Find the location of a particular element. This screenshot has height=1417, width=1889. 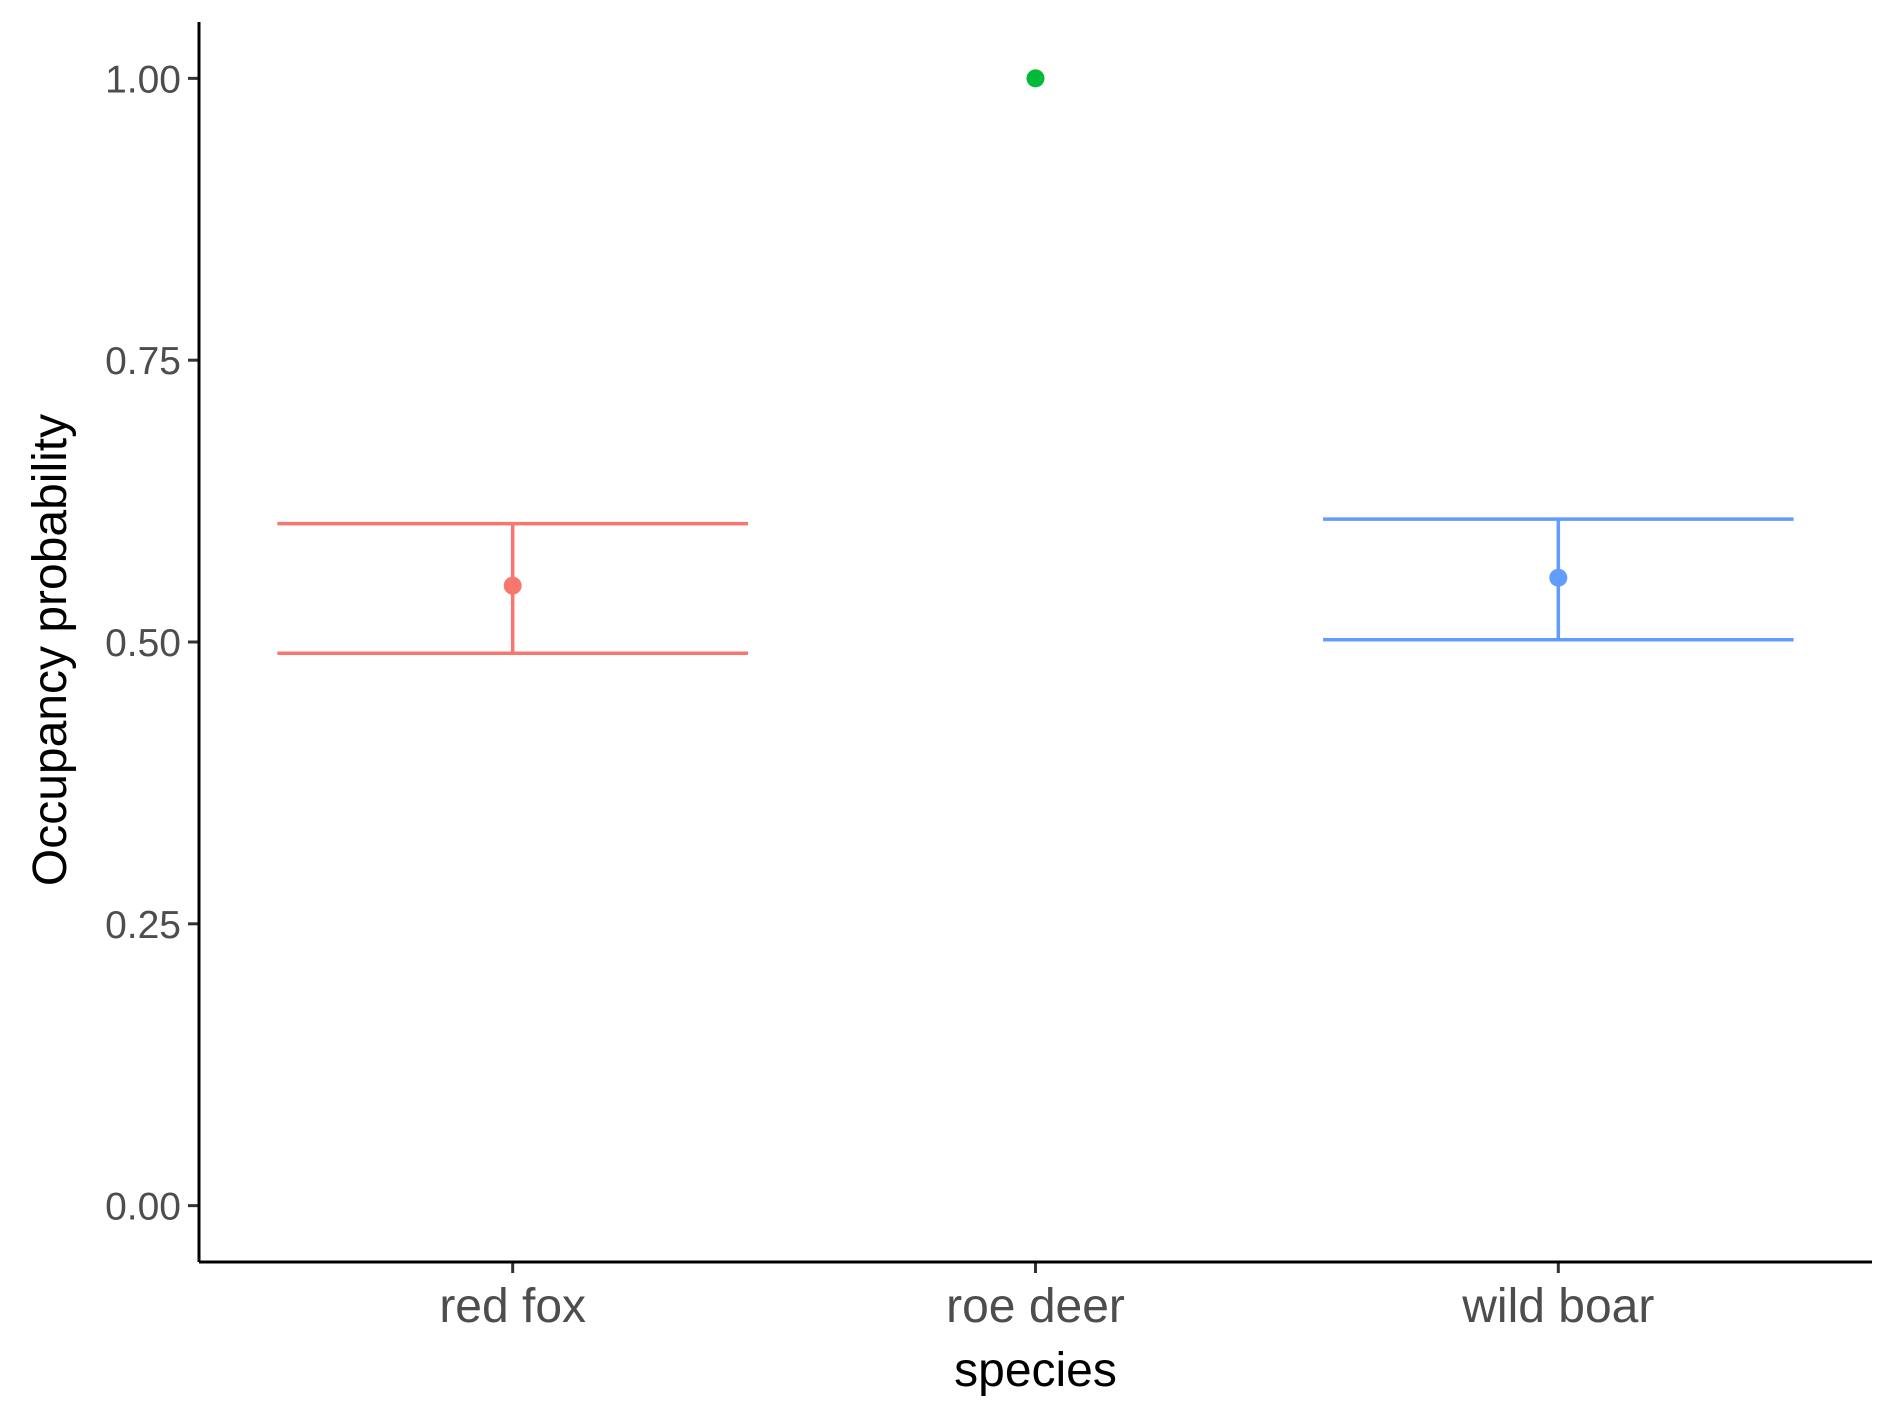

y-tick-label: 0.00 is located at coordinates (143, 1207).